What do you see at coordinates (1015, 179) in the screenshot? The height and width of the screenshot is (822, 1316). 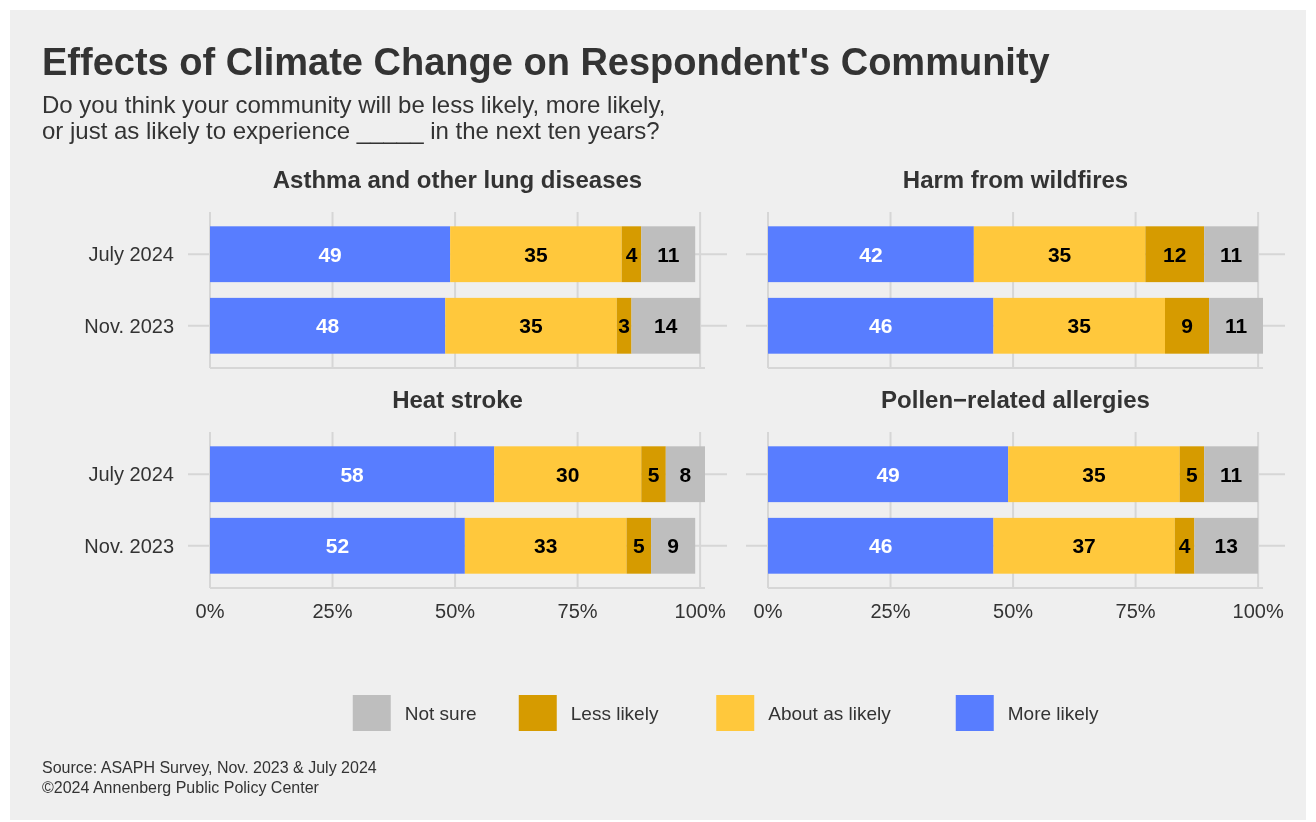 I see `chart-title: Harm from wildfires` at bounding box center [1015, 179].